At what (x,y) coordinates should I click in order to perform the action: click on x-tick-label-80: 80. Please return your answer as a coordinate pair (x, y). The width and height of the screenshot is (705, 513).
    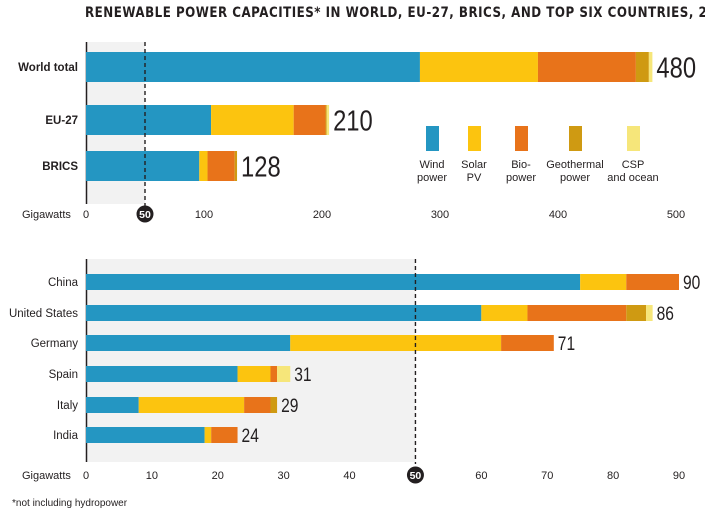
    Looking at the image, I should click on (613, 476).